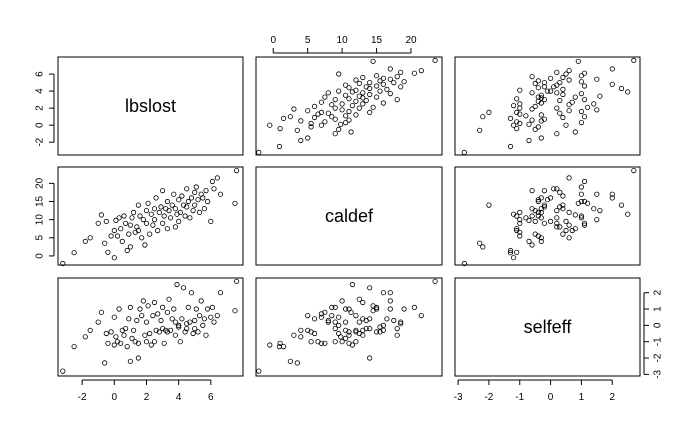  What do you see at coordinates (411, 40) in the screenshot?
I see `tick-label: 20` at bounding box center [411, 40].